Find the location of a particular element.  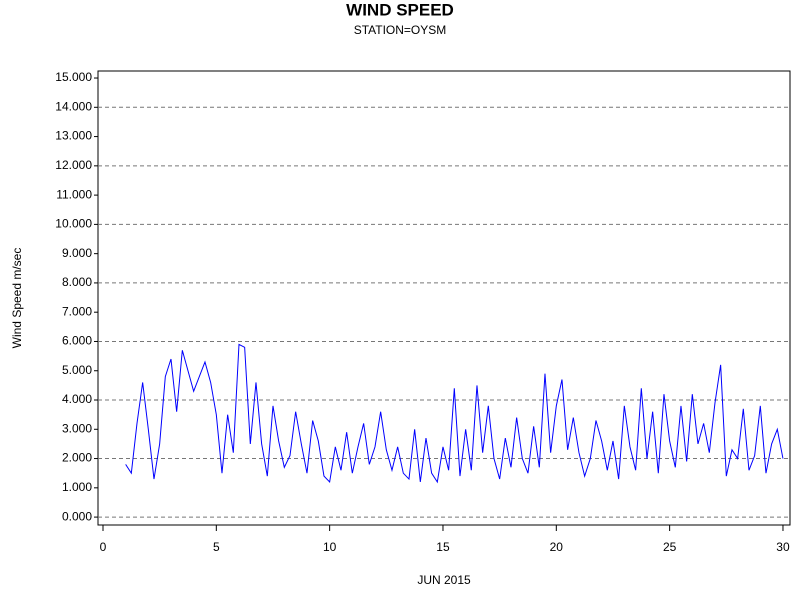

y-tick-label: 3.000 is located at coordinates (77, 428).